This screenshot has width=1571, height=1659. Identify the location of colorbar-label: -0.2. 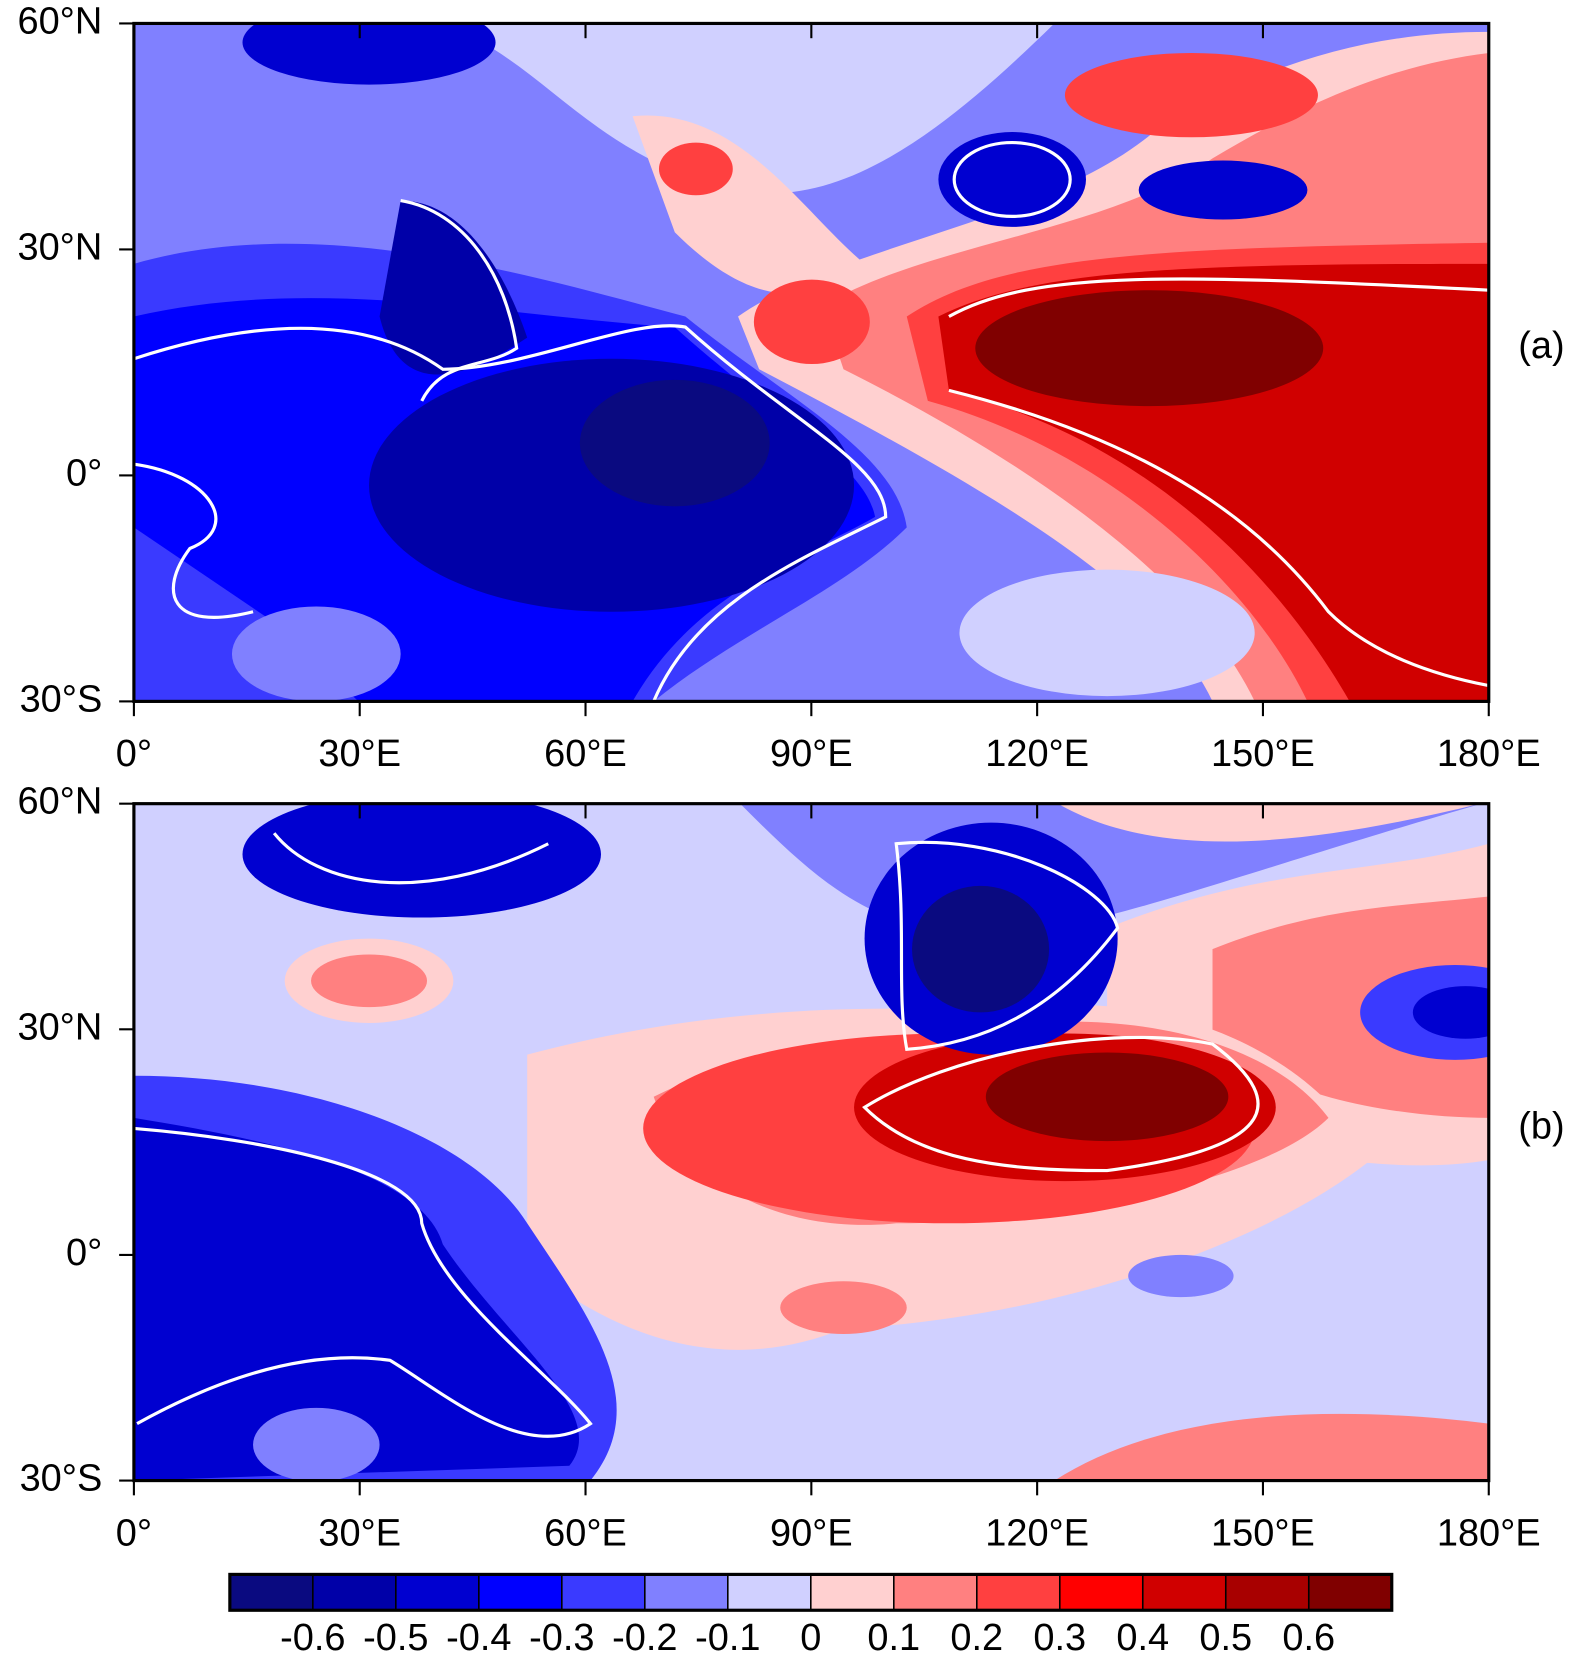
(644, 1638).